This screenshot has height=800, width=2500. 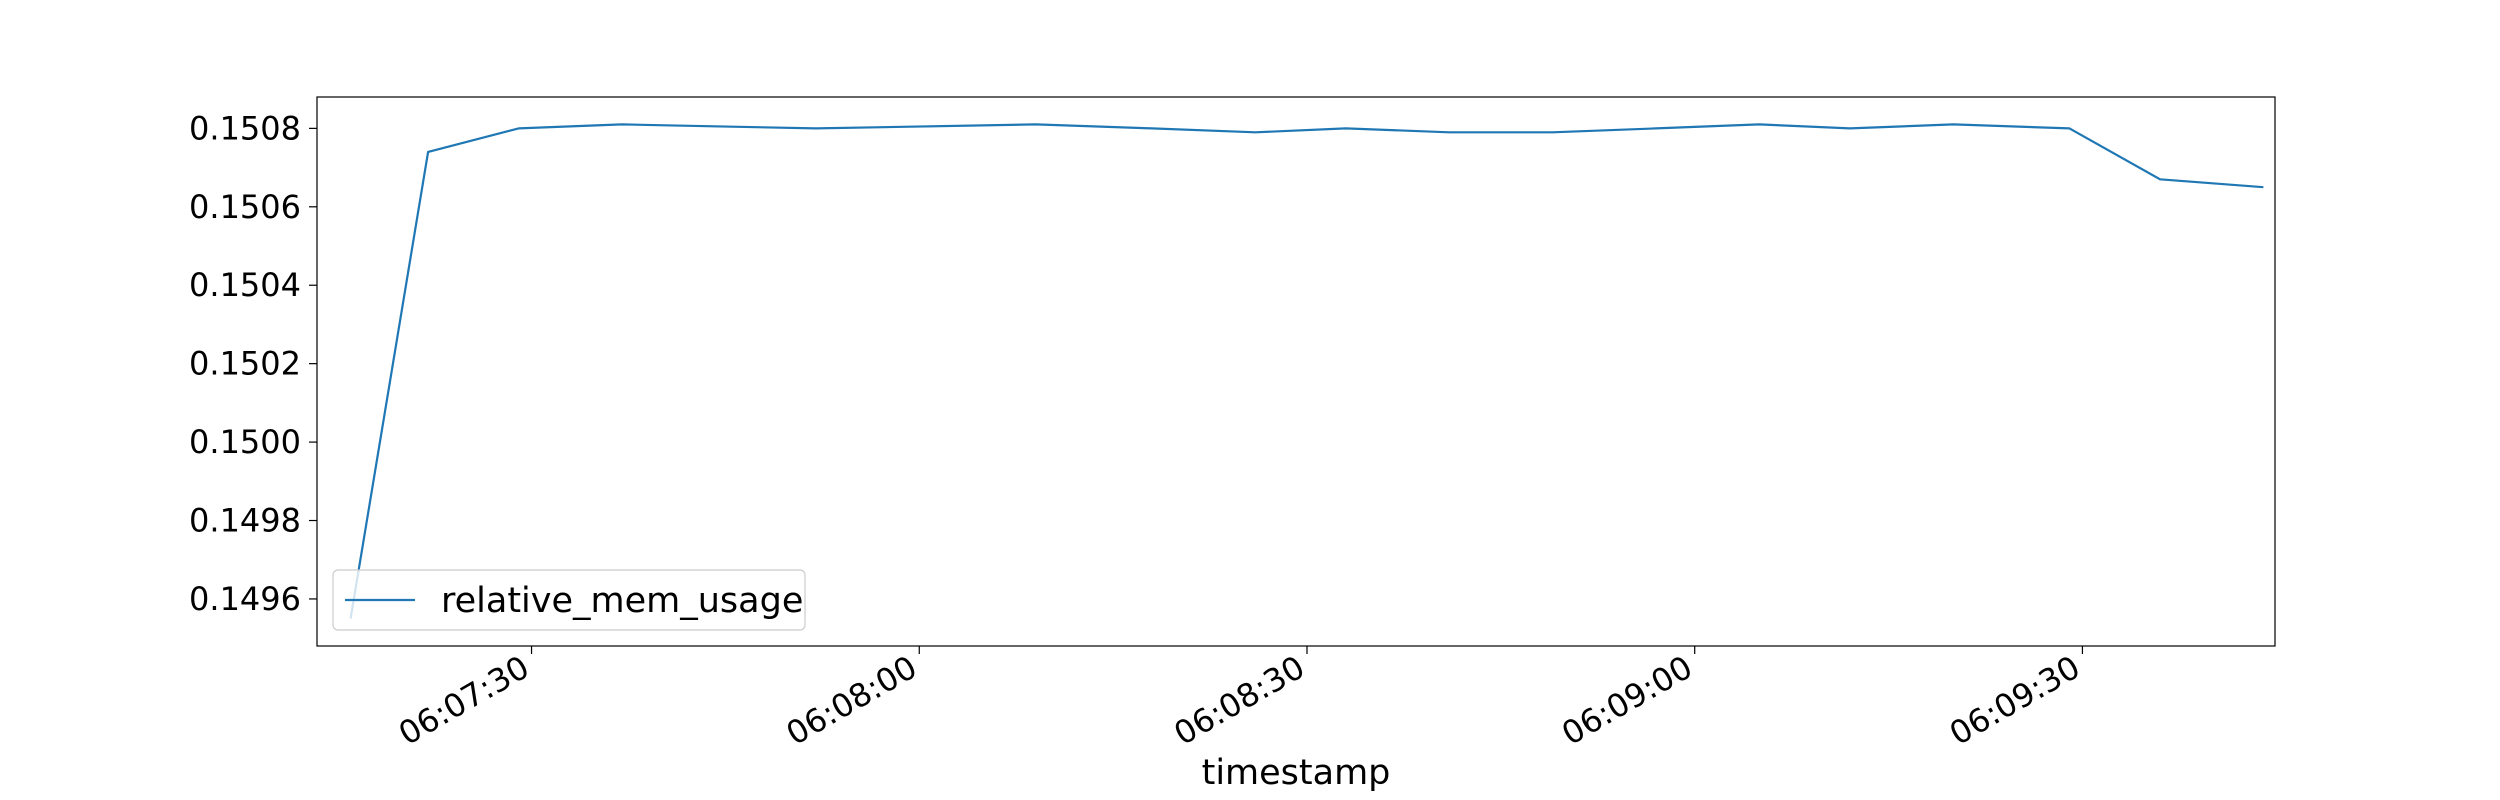 I want to click on x-tick-label: 06:08:30, so click(x=1239, y=700).